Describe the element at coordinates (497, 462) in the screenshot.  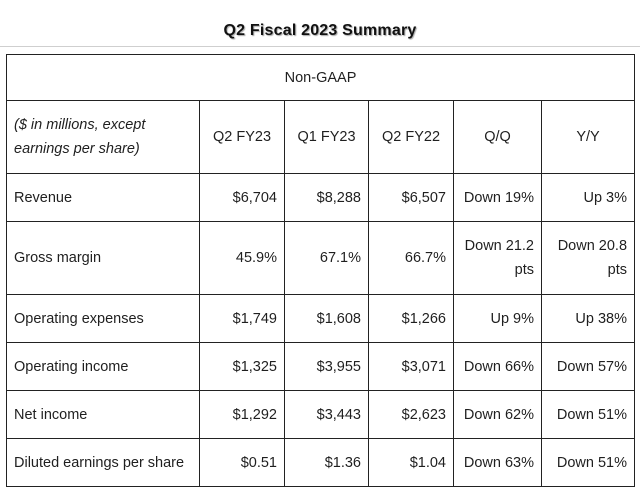
I see `table-cell: Down 63%` at that location.